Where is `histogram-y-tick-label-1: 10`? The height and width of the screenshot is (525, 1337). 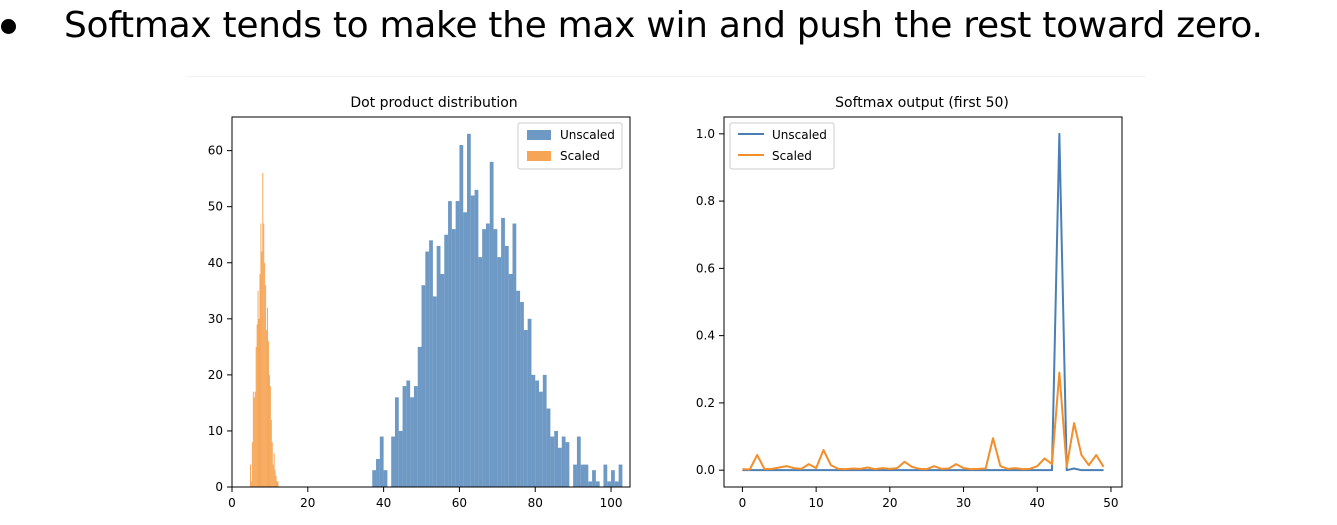 histogram-y-tick-label-1: 10 is located at coordinates (215, 431).